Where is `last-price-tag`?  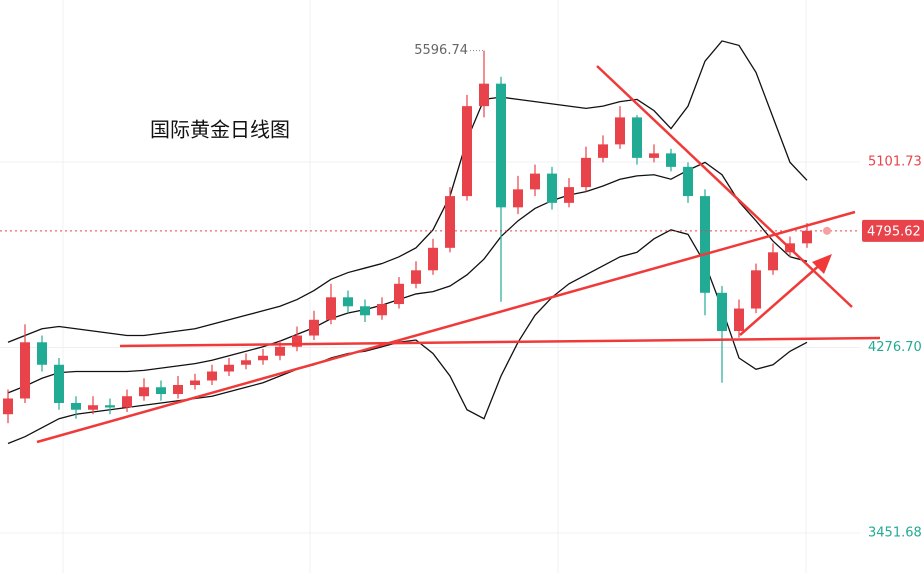
last-price-tag is located at coordinates (893, 230).